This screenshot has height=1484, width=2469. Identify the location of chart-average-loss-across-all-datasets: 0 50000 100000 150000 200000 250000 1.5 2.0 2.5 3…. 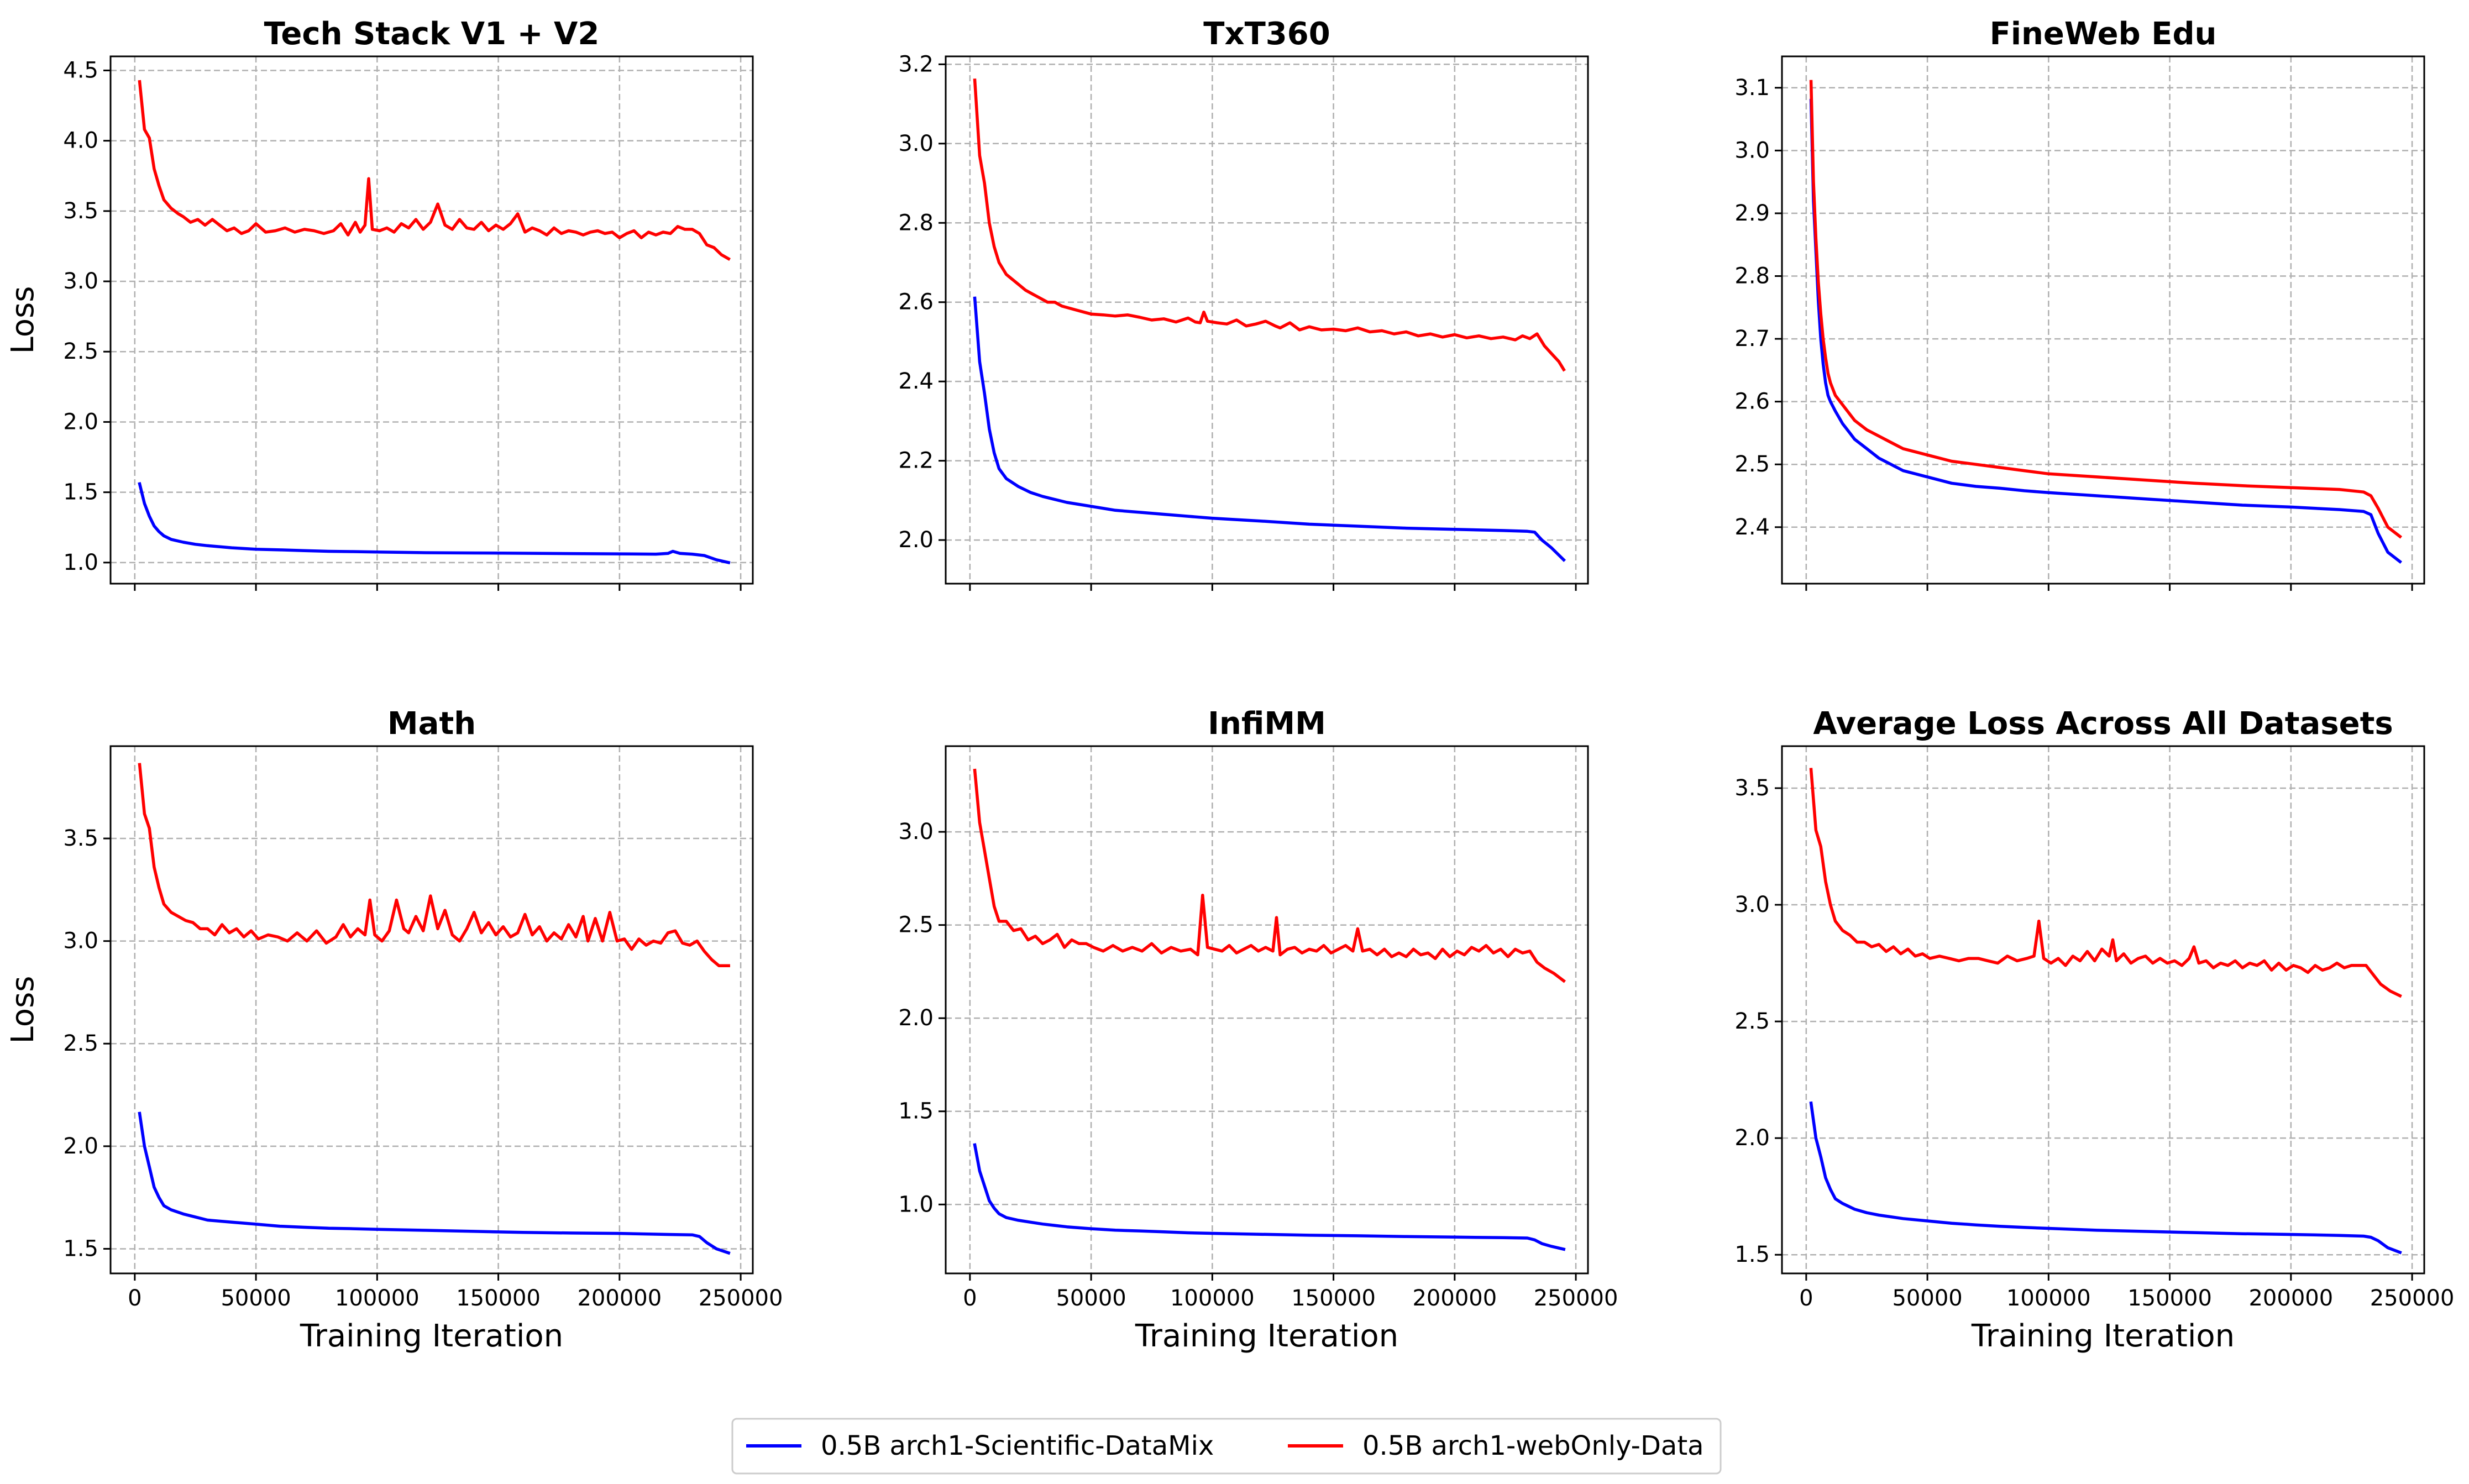
(2094, 1030).